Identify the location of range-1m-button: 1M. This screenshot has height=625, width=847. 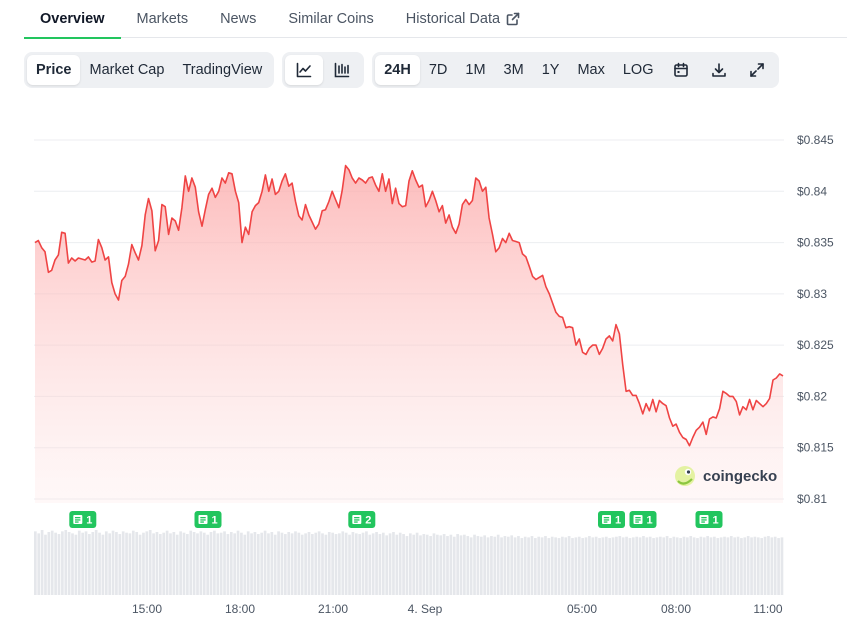
(475, 70).